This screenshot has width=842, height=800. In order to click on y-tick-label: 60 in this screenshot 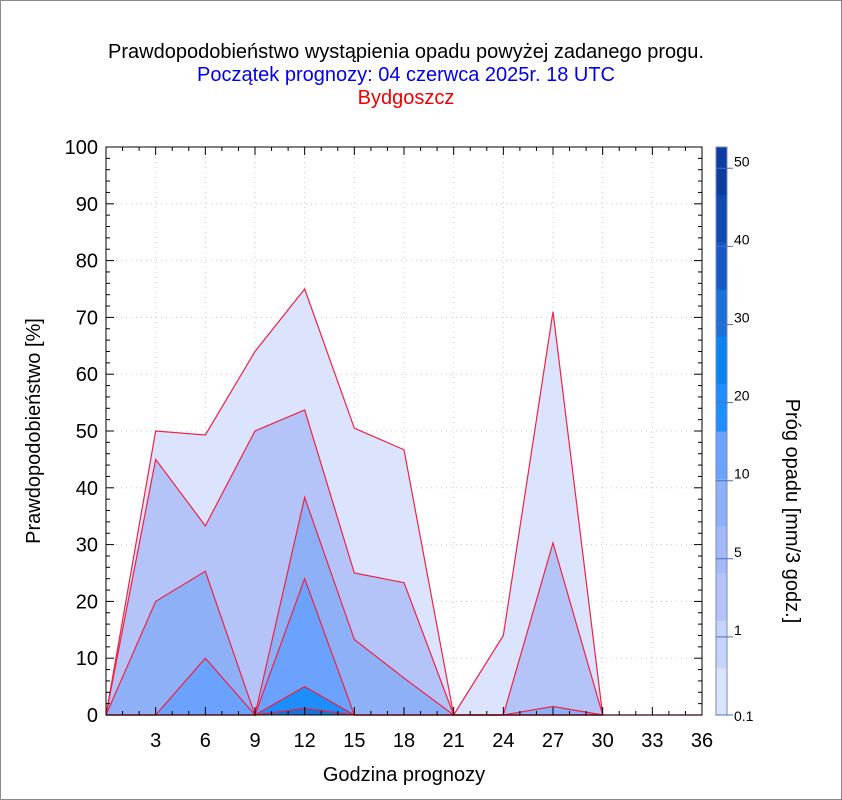, I will do `click(87, 375)`.